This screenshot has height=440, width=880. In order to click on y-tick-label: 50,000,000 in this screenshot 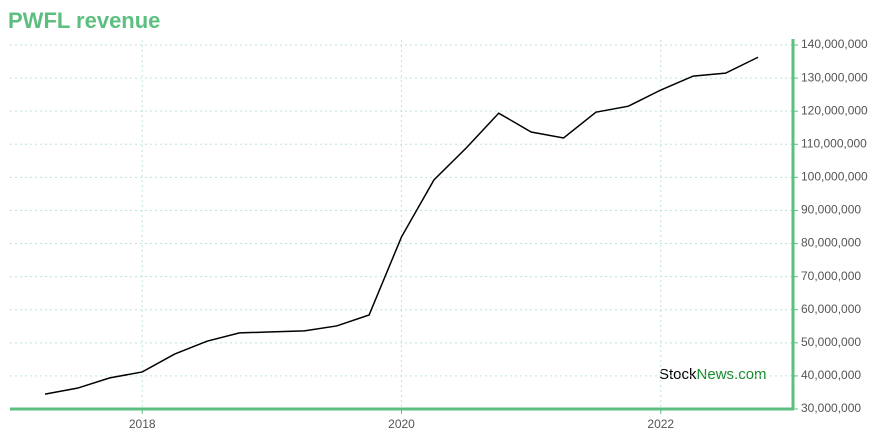, I will do `click(831, 342)`.